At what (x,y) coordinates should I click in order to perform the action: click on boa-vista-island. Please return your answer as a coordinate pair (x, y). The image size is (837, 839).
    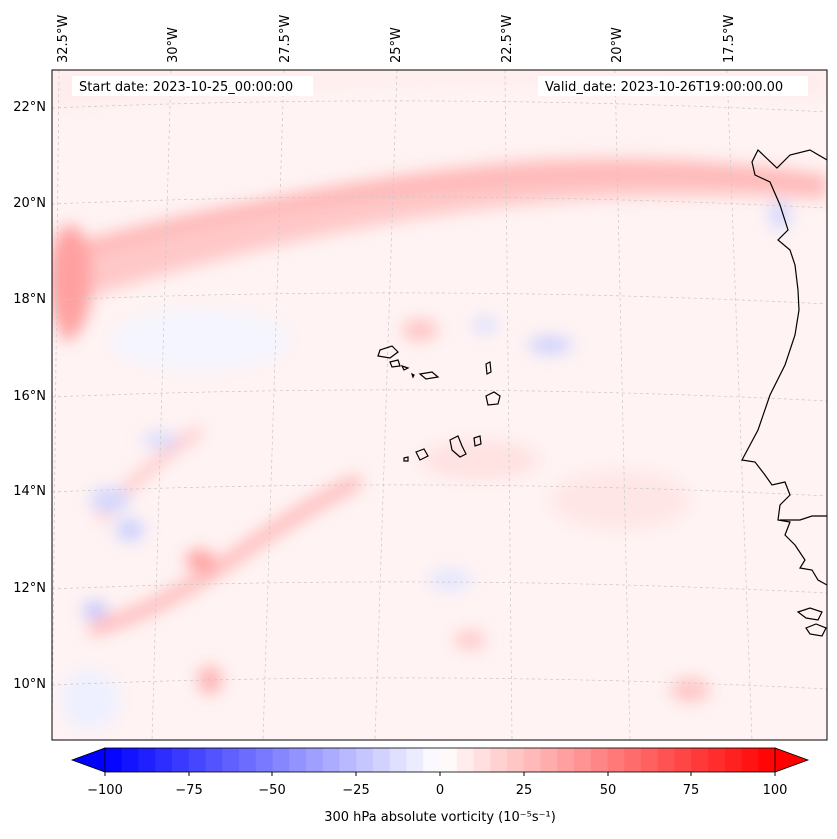
    Looking at the image, I should click on (493, 398).